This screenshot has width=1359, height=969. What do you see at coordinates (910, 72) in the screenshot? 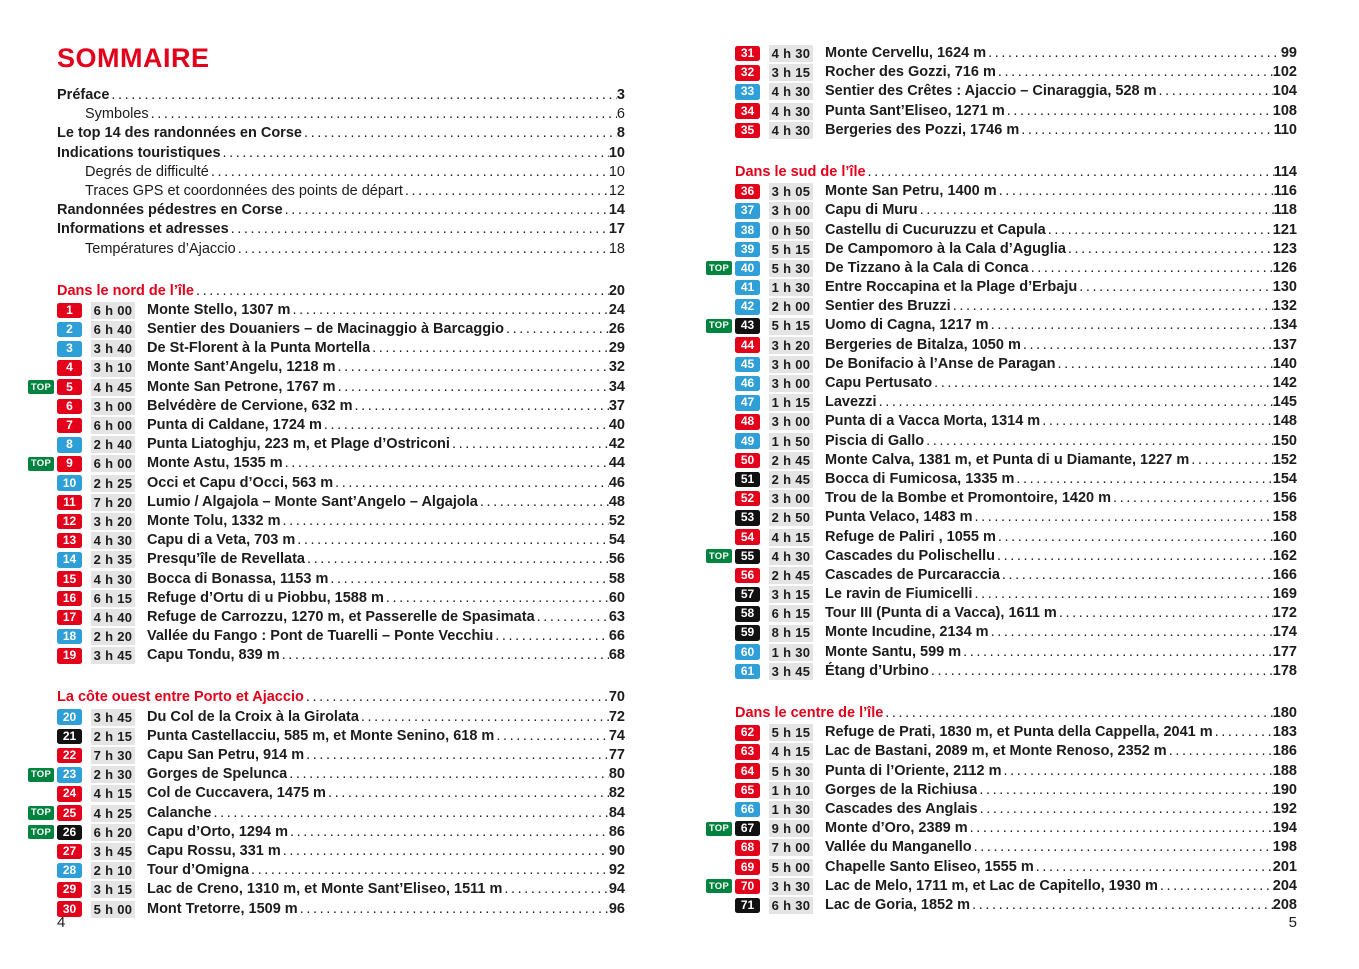
I see `route-title: Rocher des Gozzi, 716 m` at bounding box center [910, 72].